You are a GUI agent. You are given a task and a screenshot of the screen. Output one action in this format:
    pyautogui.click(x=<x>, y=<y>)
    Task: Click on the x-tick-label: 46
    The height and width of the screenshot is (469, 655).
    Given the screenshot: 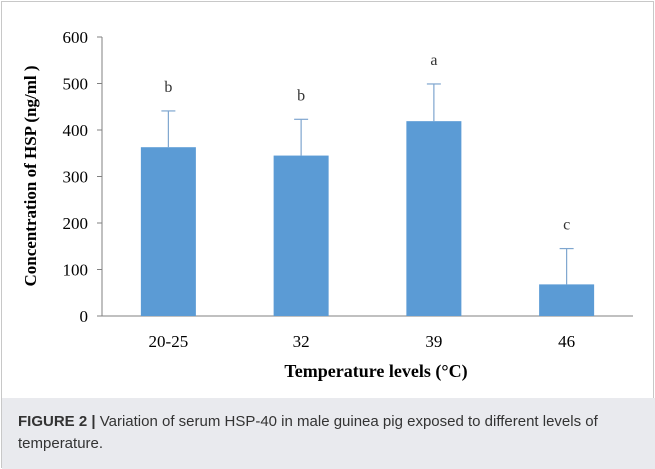 What is the action you would take?
    pyautogui.click(x=566, y=341)
    